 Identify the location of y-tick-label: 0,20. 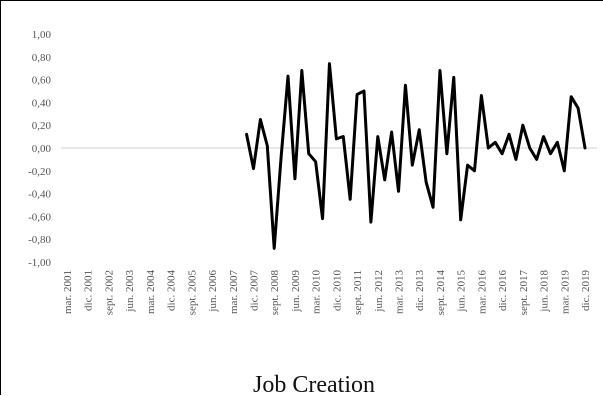
(42, 126).